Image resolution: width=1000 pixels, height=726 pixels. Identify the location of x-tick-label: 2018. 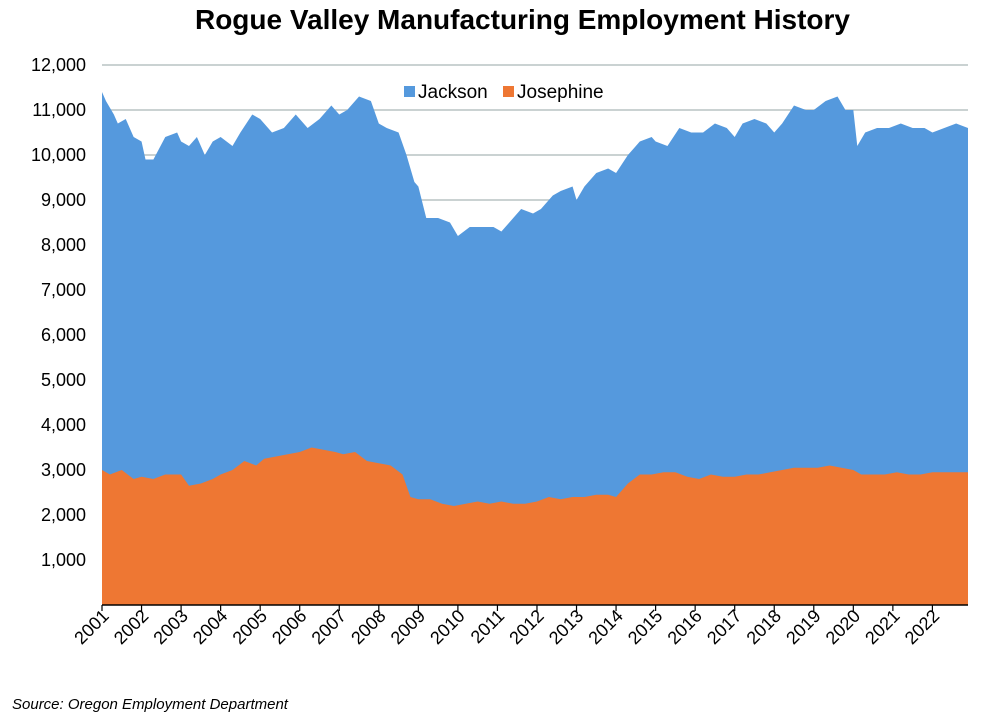
(764, 627).